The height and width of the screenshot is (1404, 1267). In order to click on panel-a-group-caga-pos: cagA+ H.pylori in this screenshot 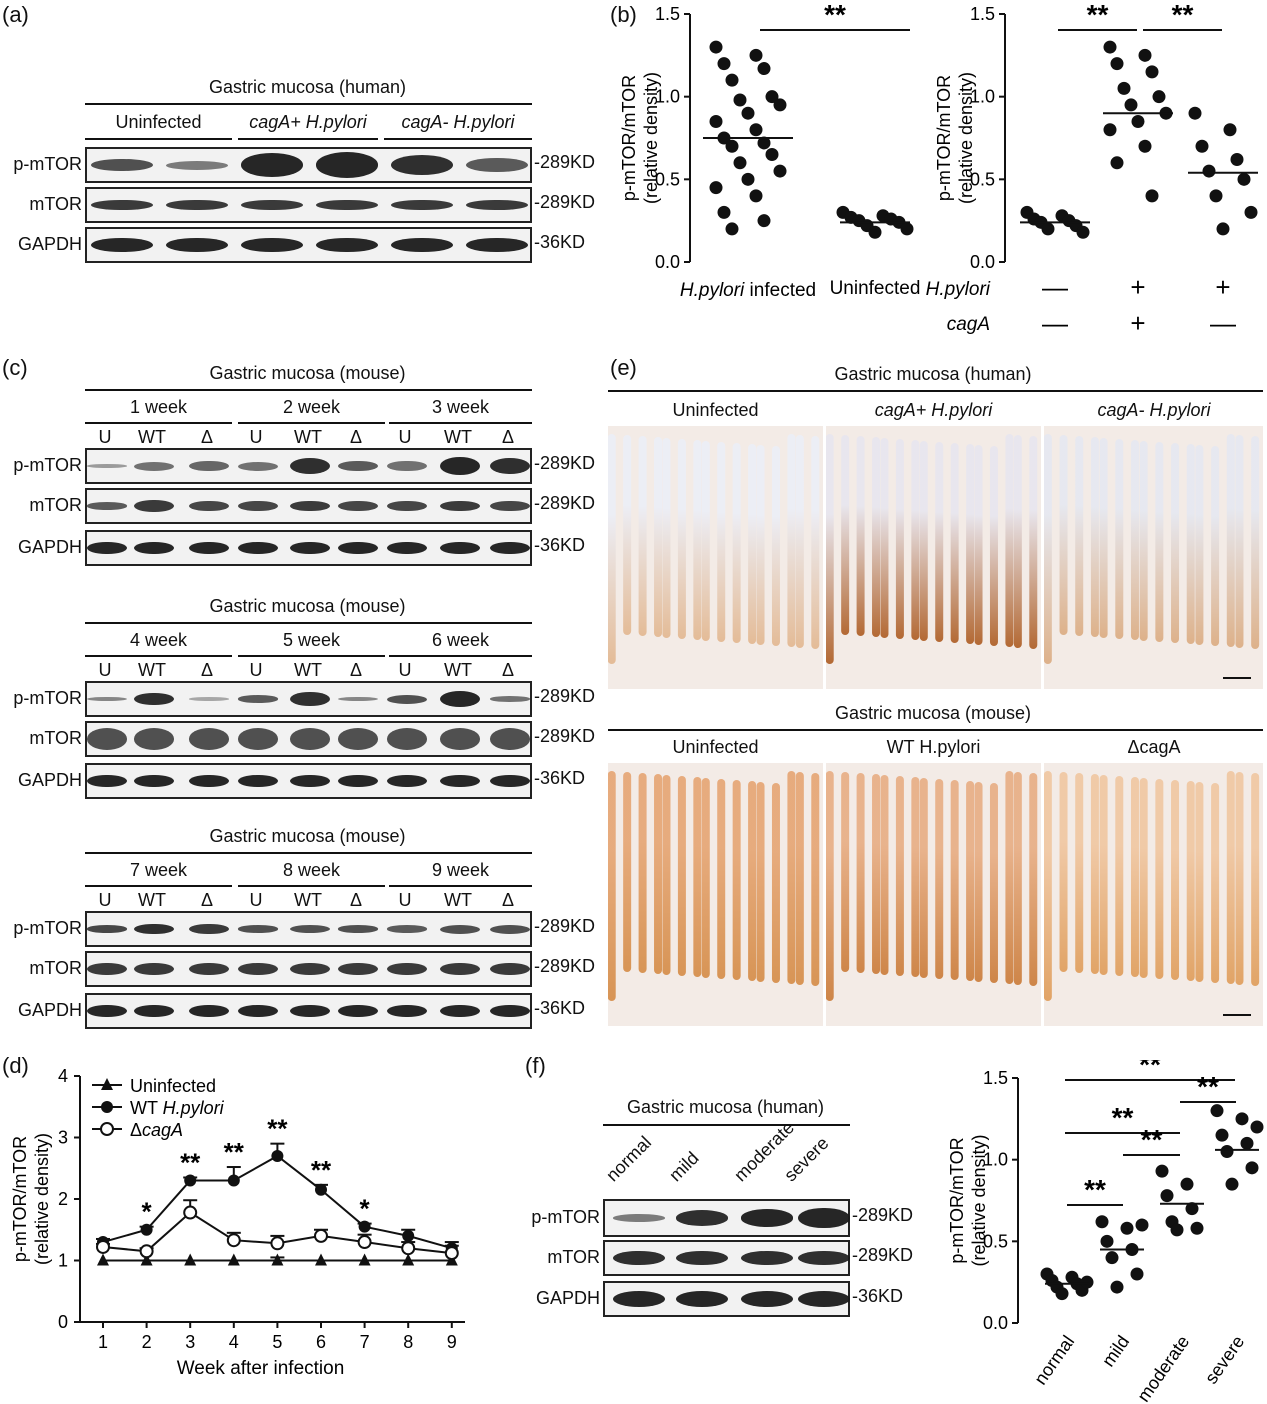, I will do `click(308, 122)`.